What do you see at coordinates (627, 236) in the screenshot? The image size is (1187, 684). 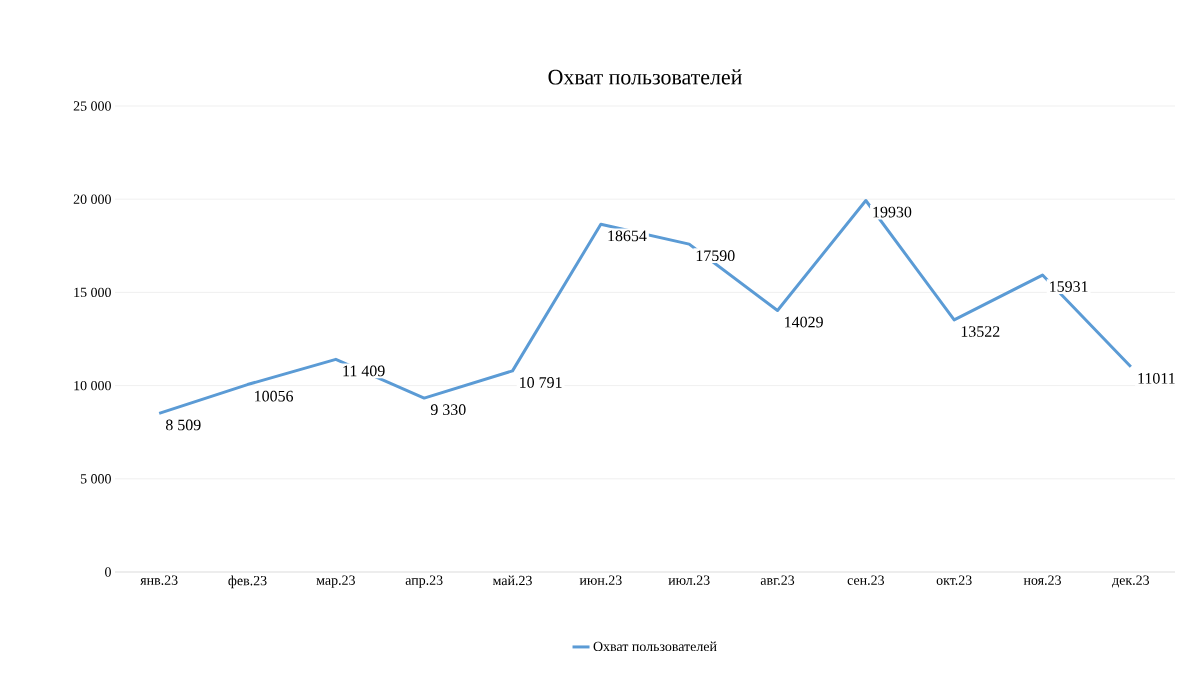 I see `data-label: 18654` at bounding box center [627, 236].